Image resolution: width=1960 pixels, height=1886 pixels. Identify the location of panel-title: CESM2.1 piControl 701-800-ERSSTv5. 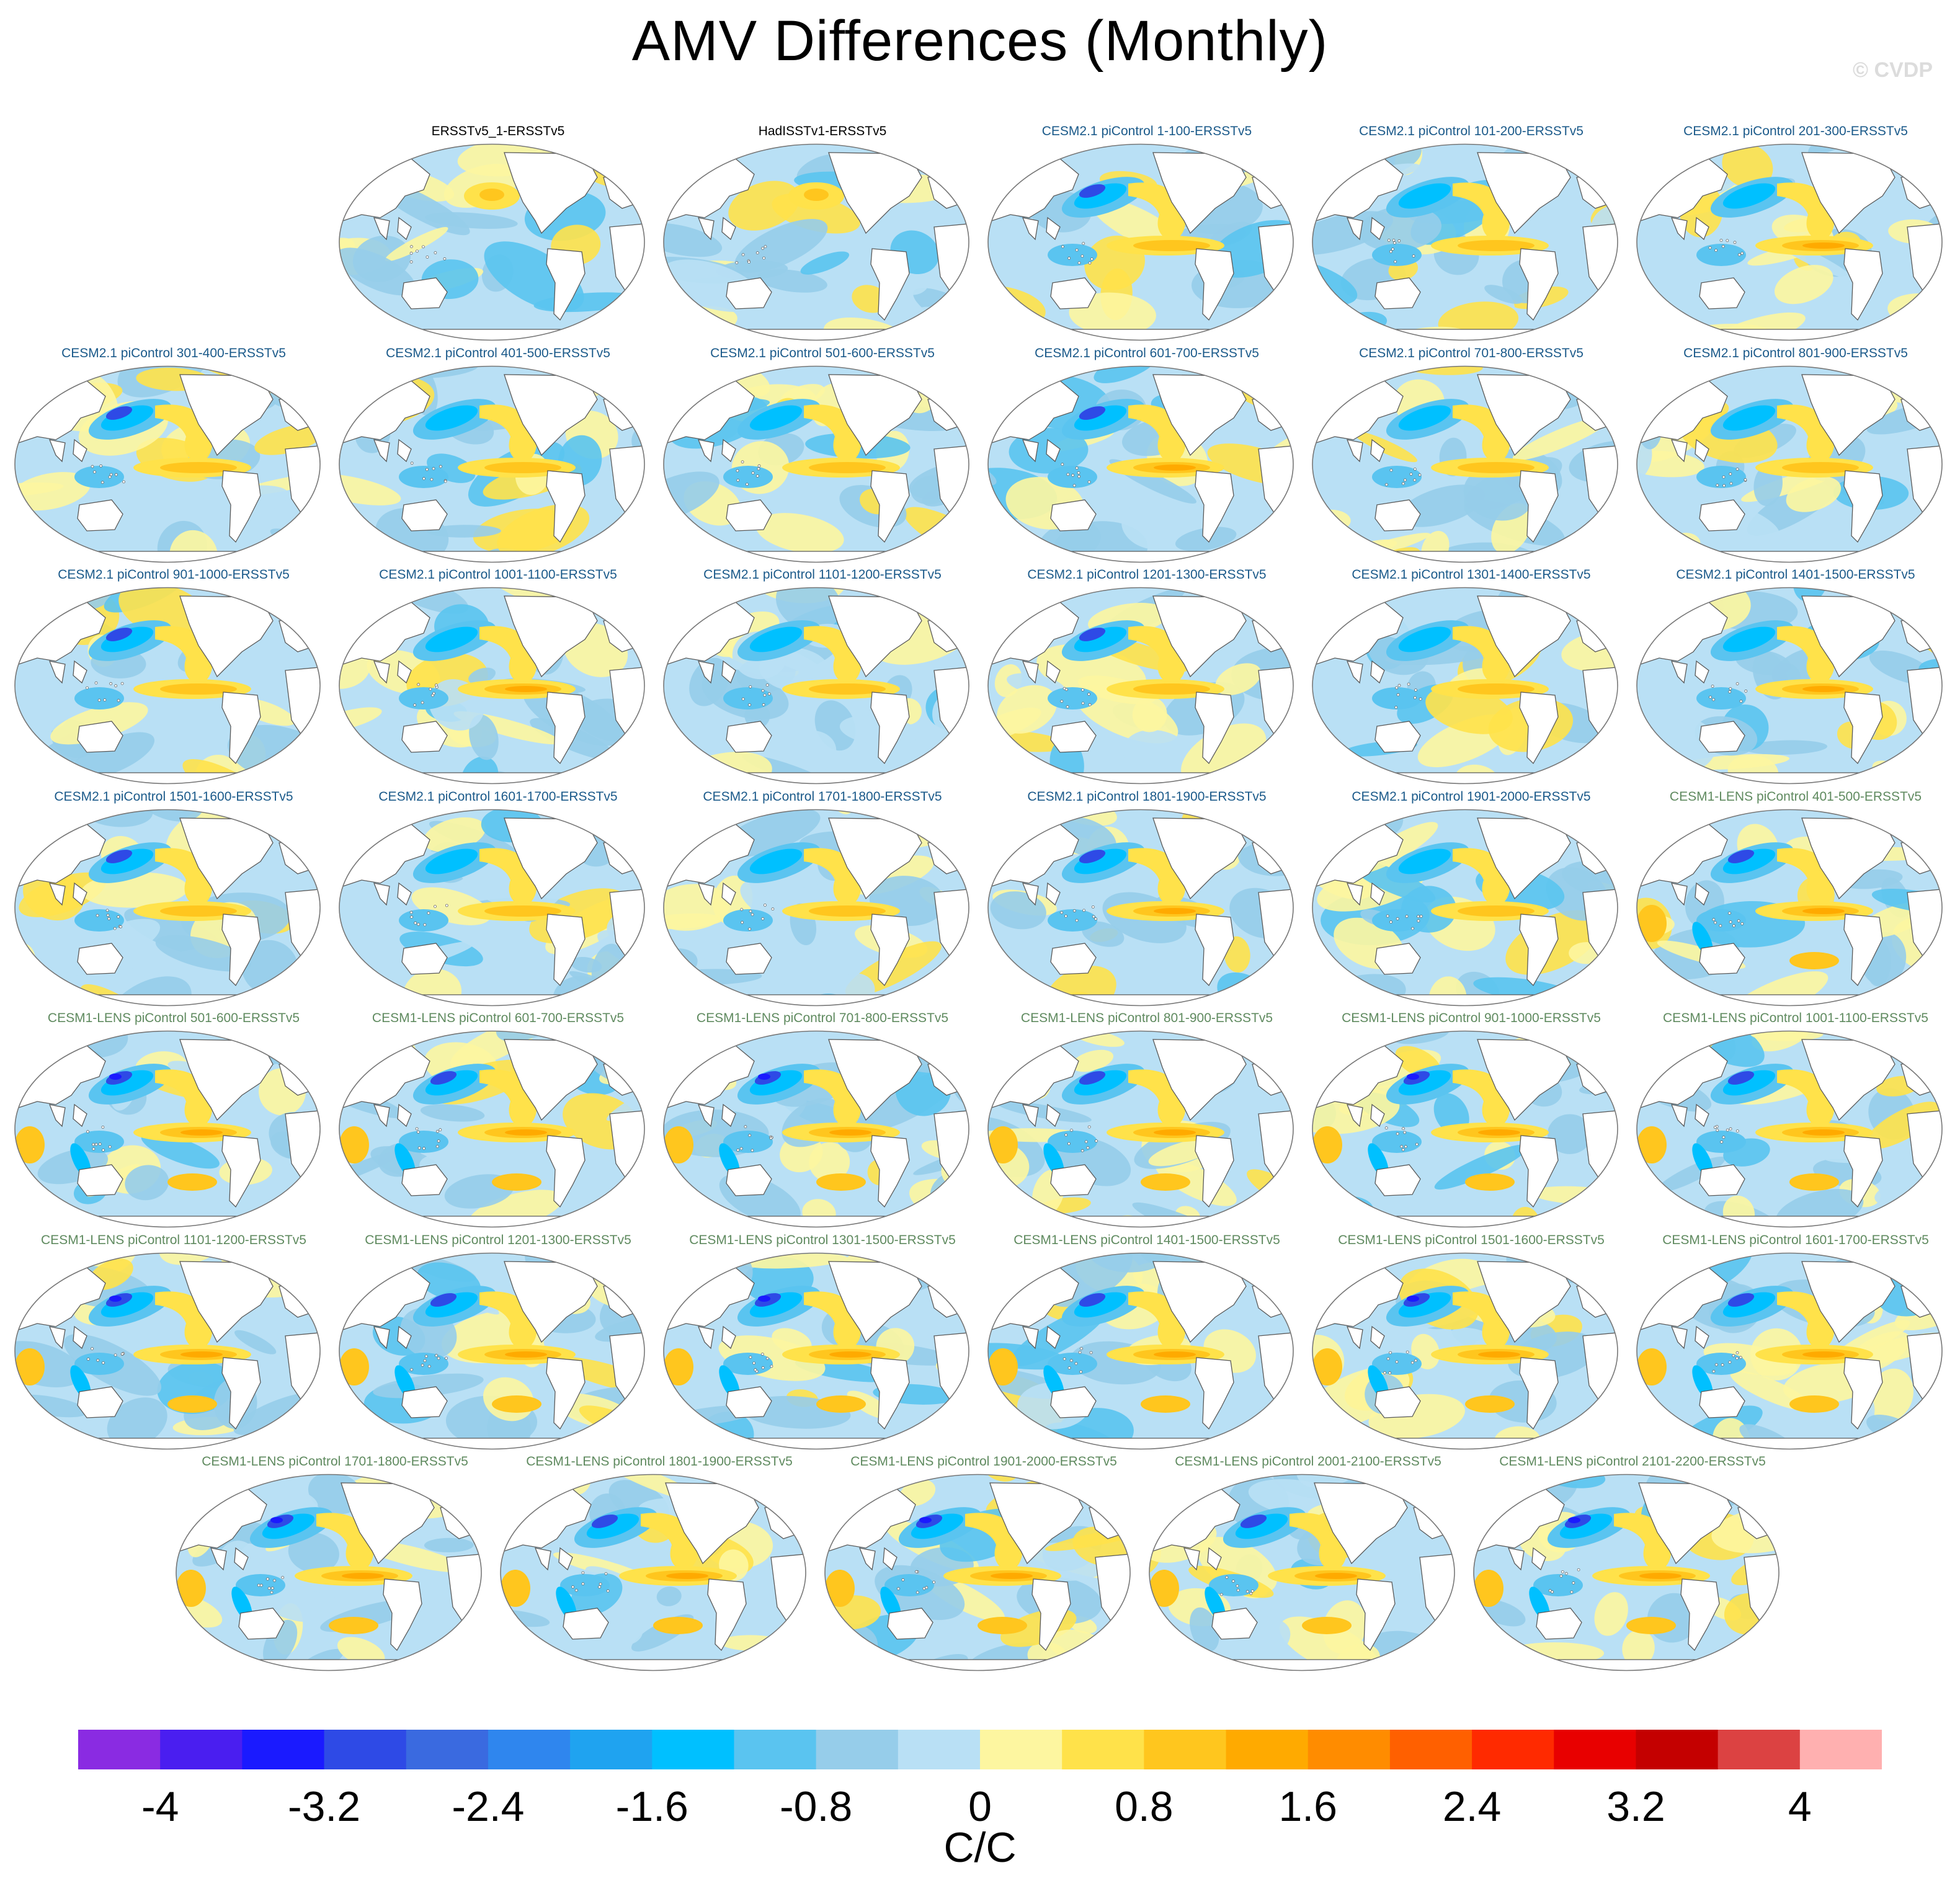
(1471, 353).